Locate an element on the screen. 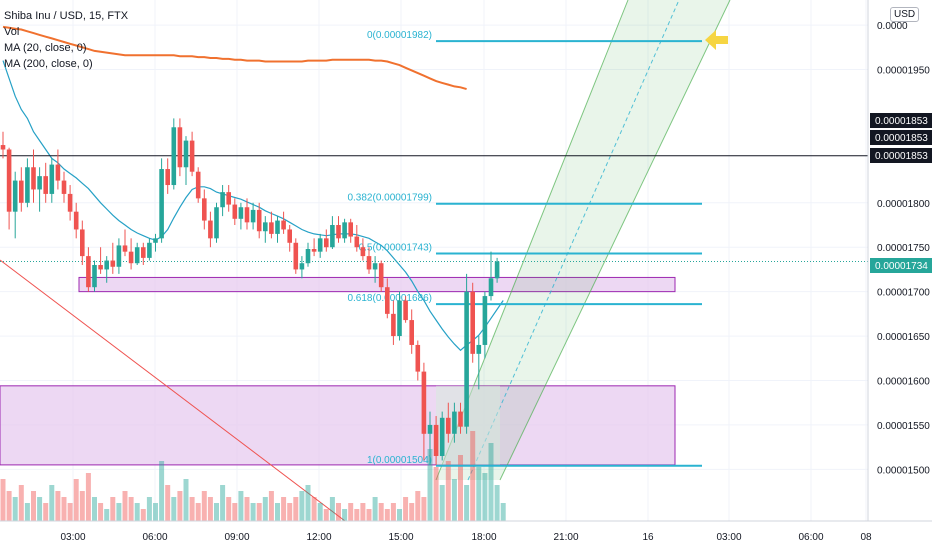 This screenshot has height=550, width=932. time-tick-label: 08 is located at coordinates (866, 537).